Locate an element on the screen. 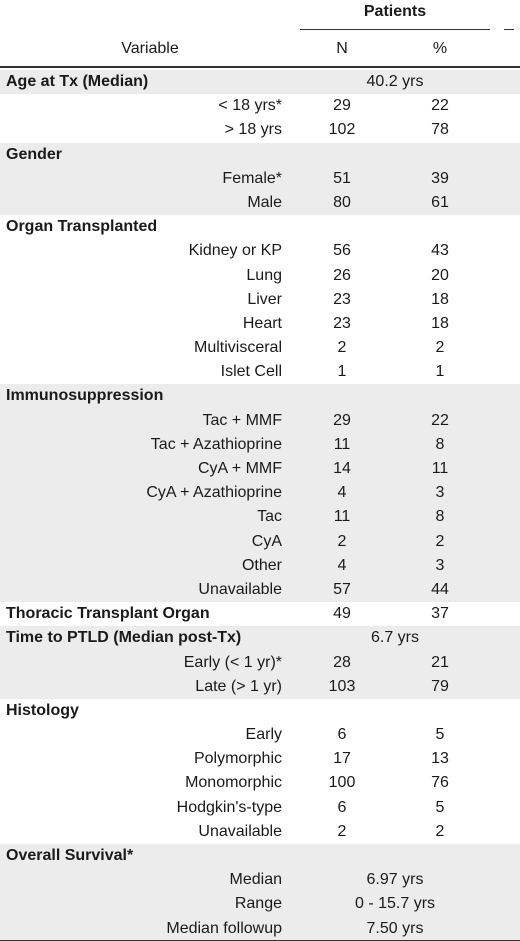 This screenshot has width=520, height=941. percent-value: 22 is located at coordinates (440, 420).